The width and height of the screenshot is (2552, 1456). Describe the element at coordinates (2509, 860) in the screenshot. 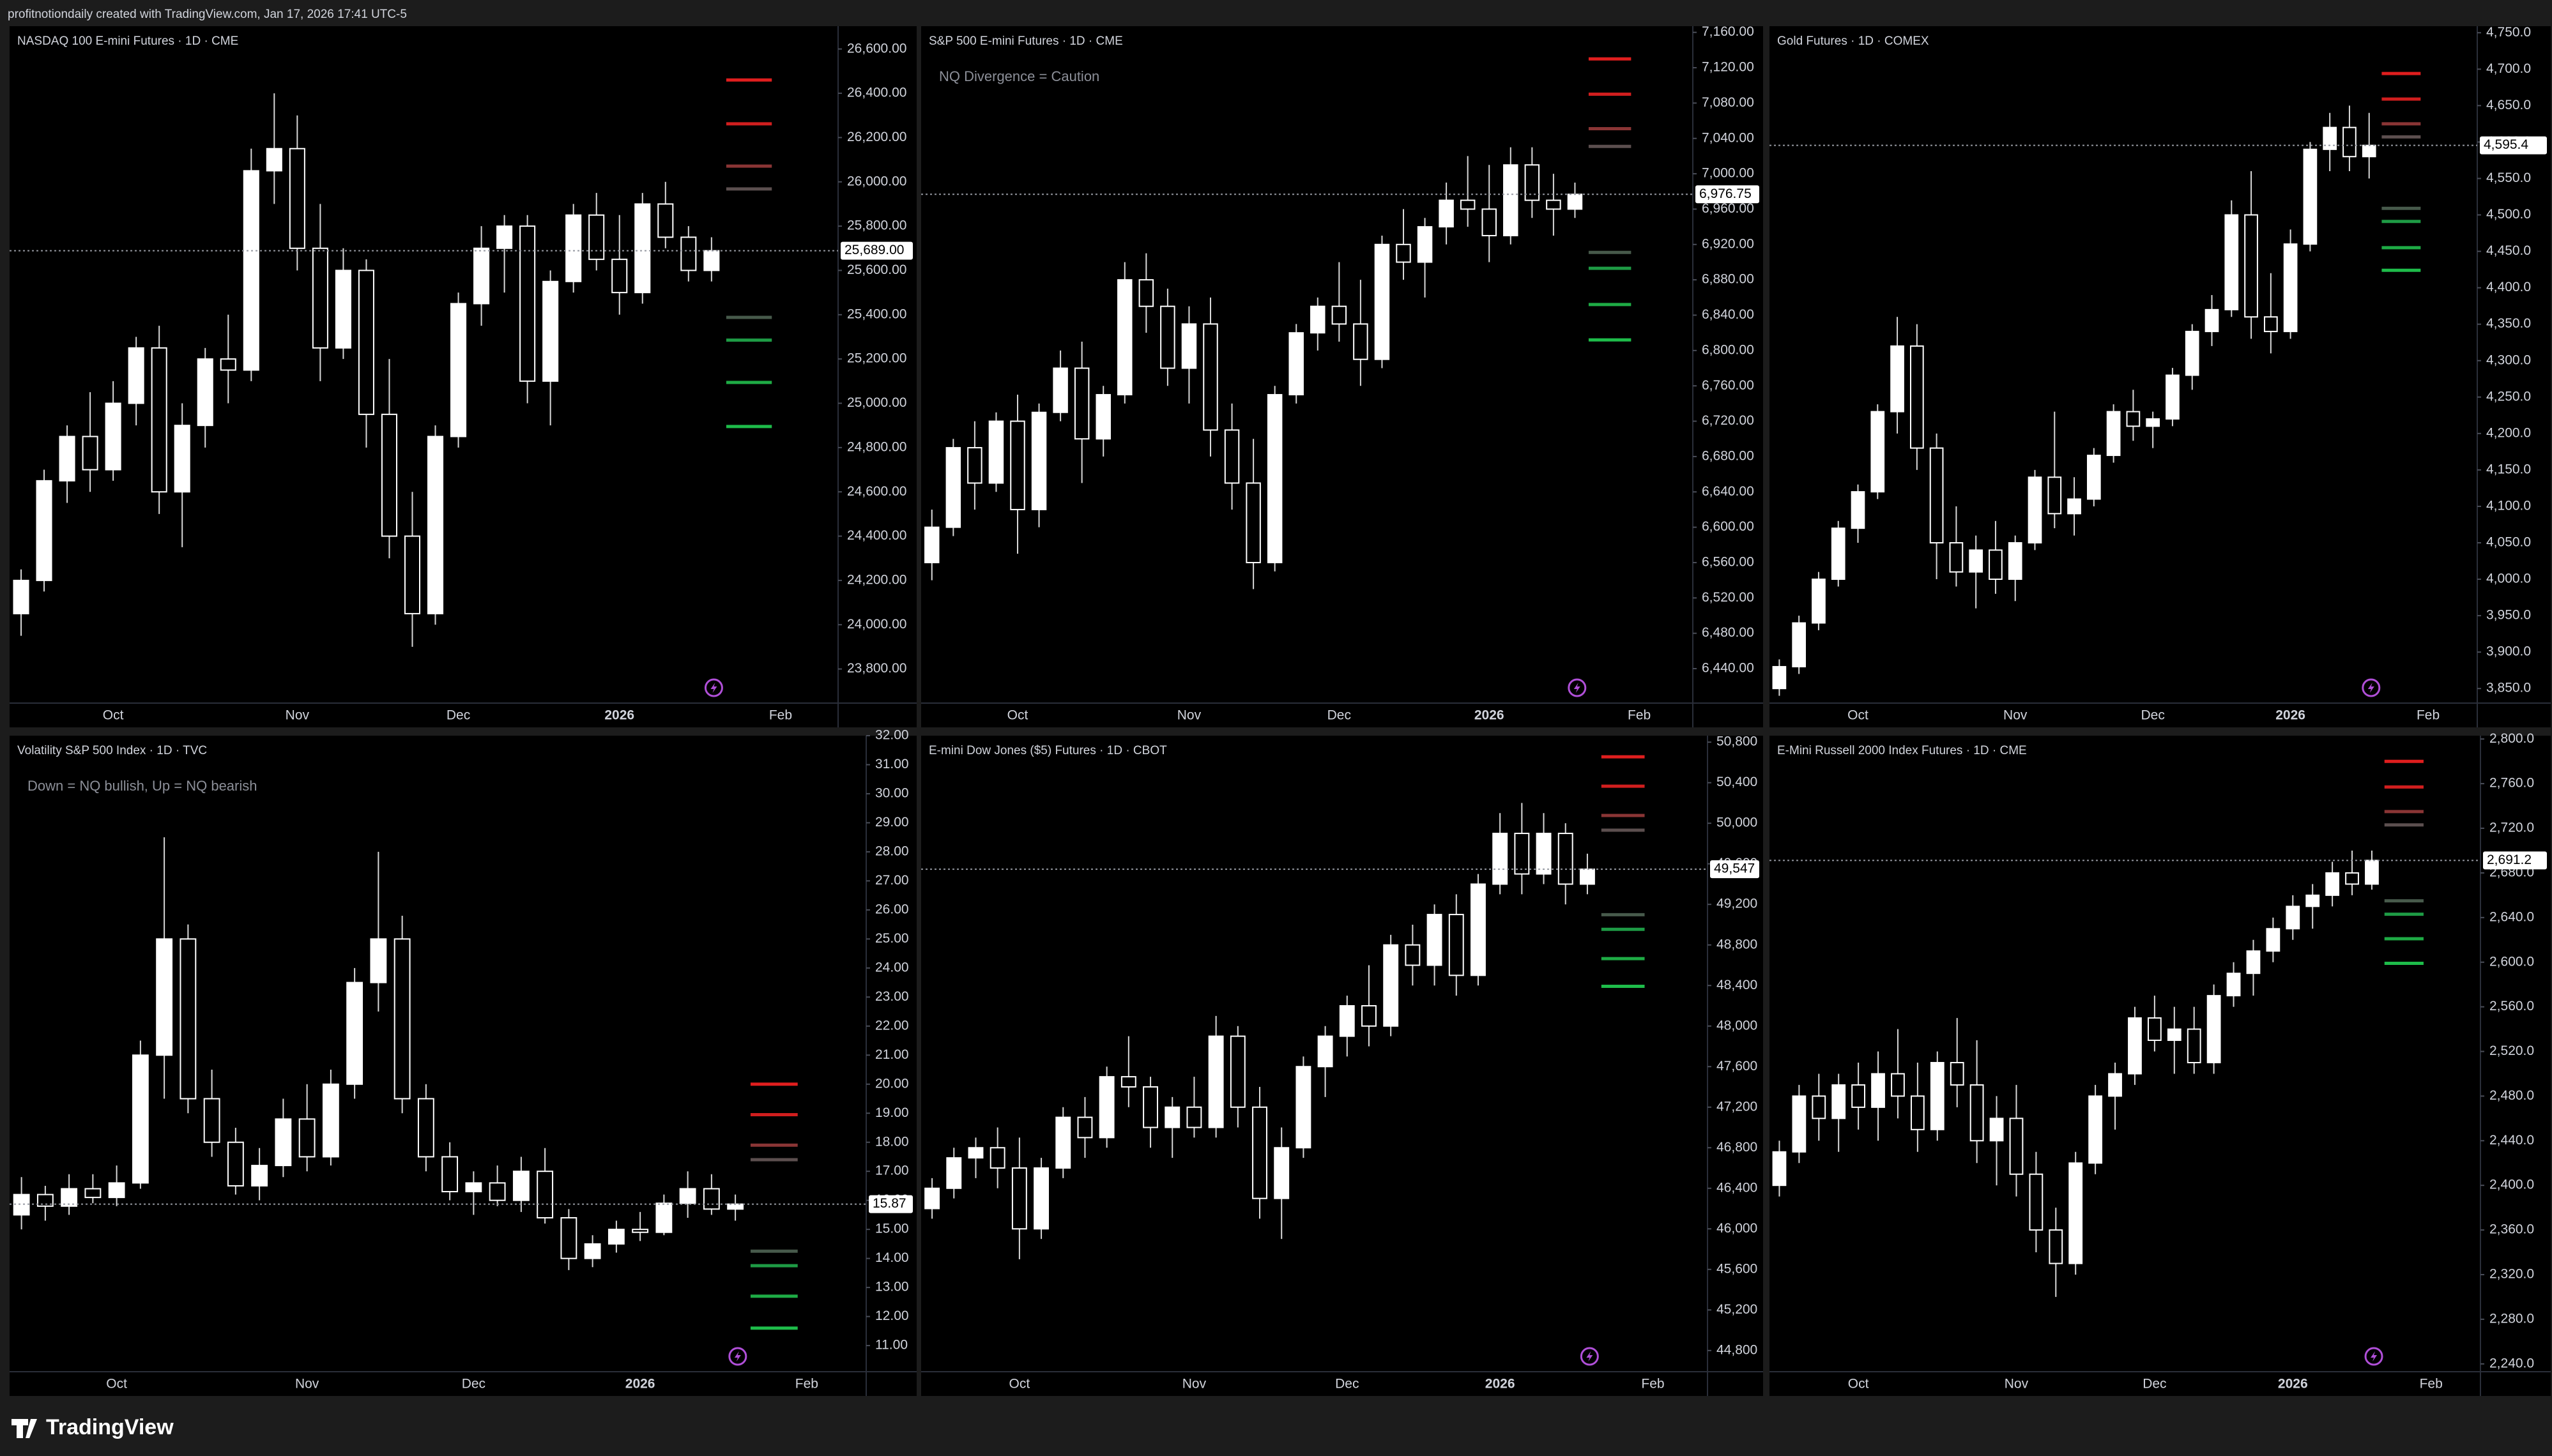

I see `last-price-label: 2,691.2` at that location.